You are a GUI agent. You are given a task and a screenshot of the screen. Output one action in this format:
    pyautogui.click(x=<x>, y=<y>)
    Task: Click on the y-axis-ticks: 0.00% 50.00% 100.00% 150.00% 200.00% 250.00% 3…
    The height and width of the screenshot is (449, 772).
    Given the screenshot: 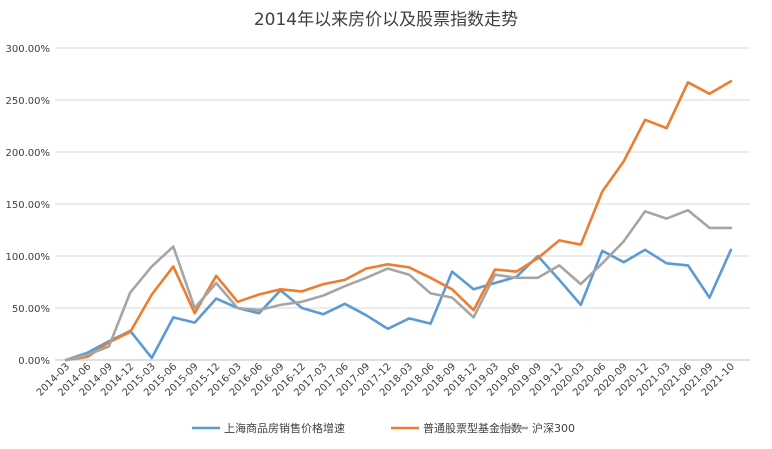 What is the action you would take?
    pyautogui.click(x=28, y=205)
    